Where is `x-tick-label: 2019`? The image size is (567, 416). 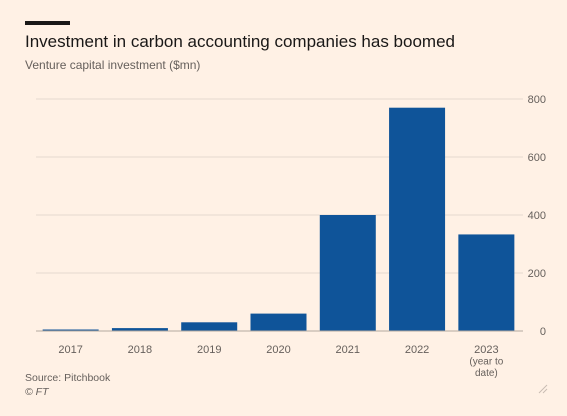 x-tick-label: 2019 is located at coordinates (209, 350).